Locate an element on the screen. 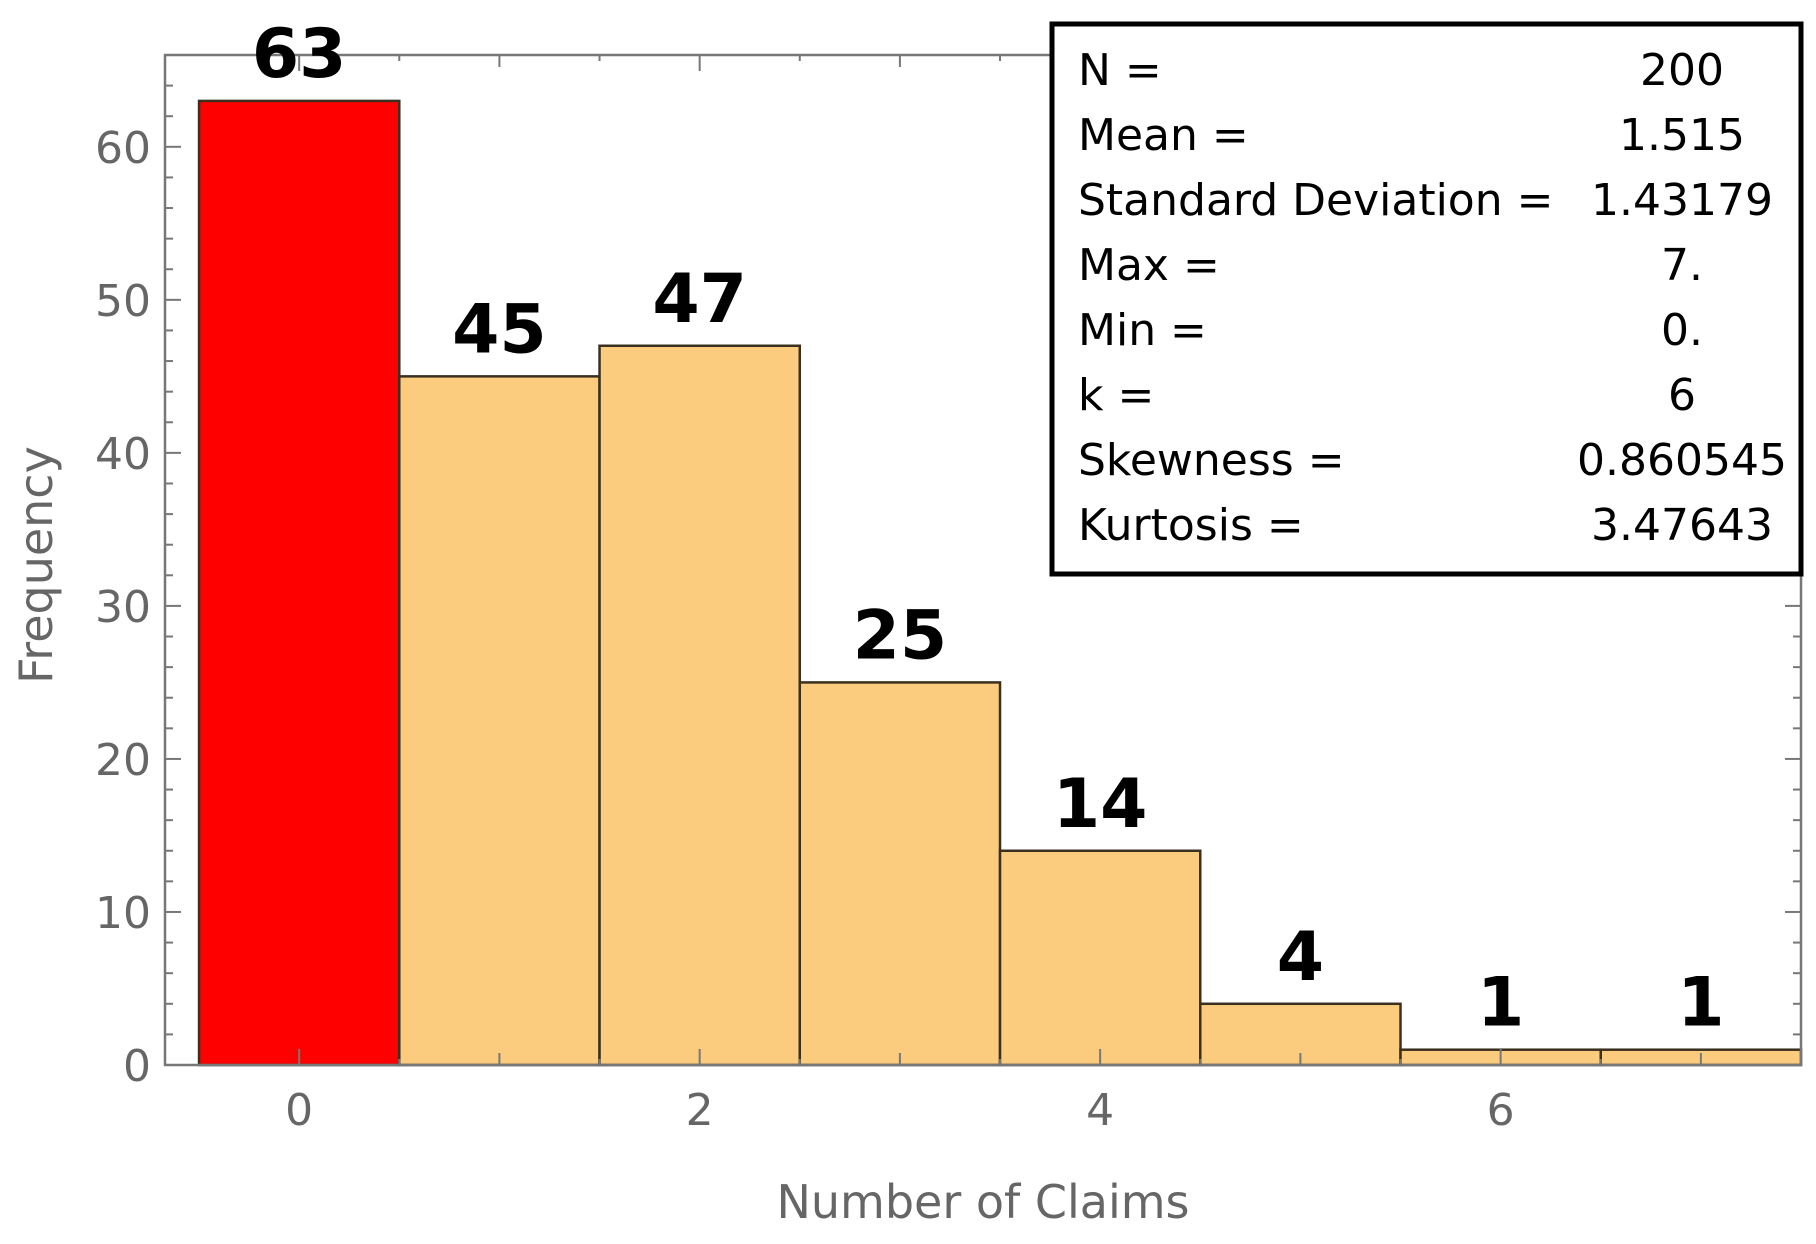 This screenshot has height=1244, width=1816. x-tick-label: 0 is located at coordinates (299, 1110).